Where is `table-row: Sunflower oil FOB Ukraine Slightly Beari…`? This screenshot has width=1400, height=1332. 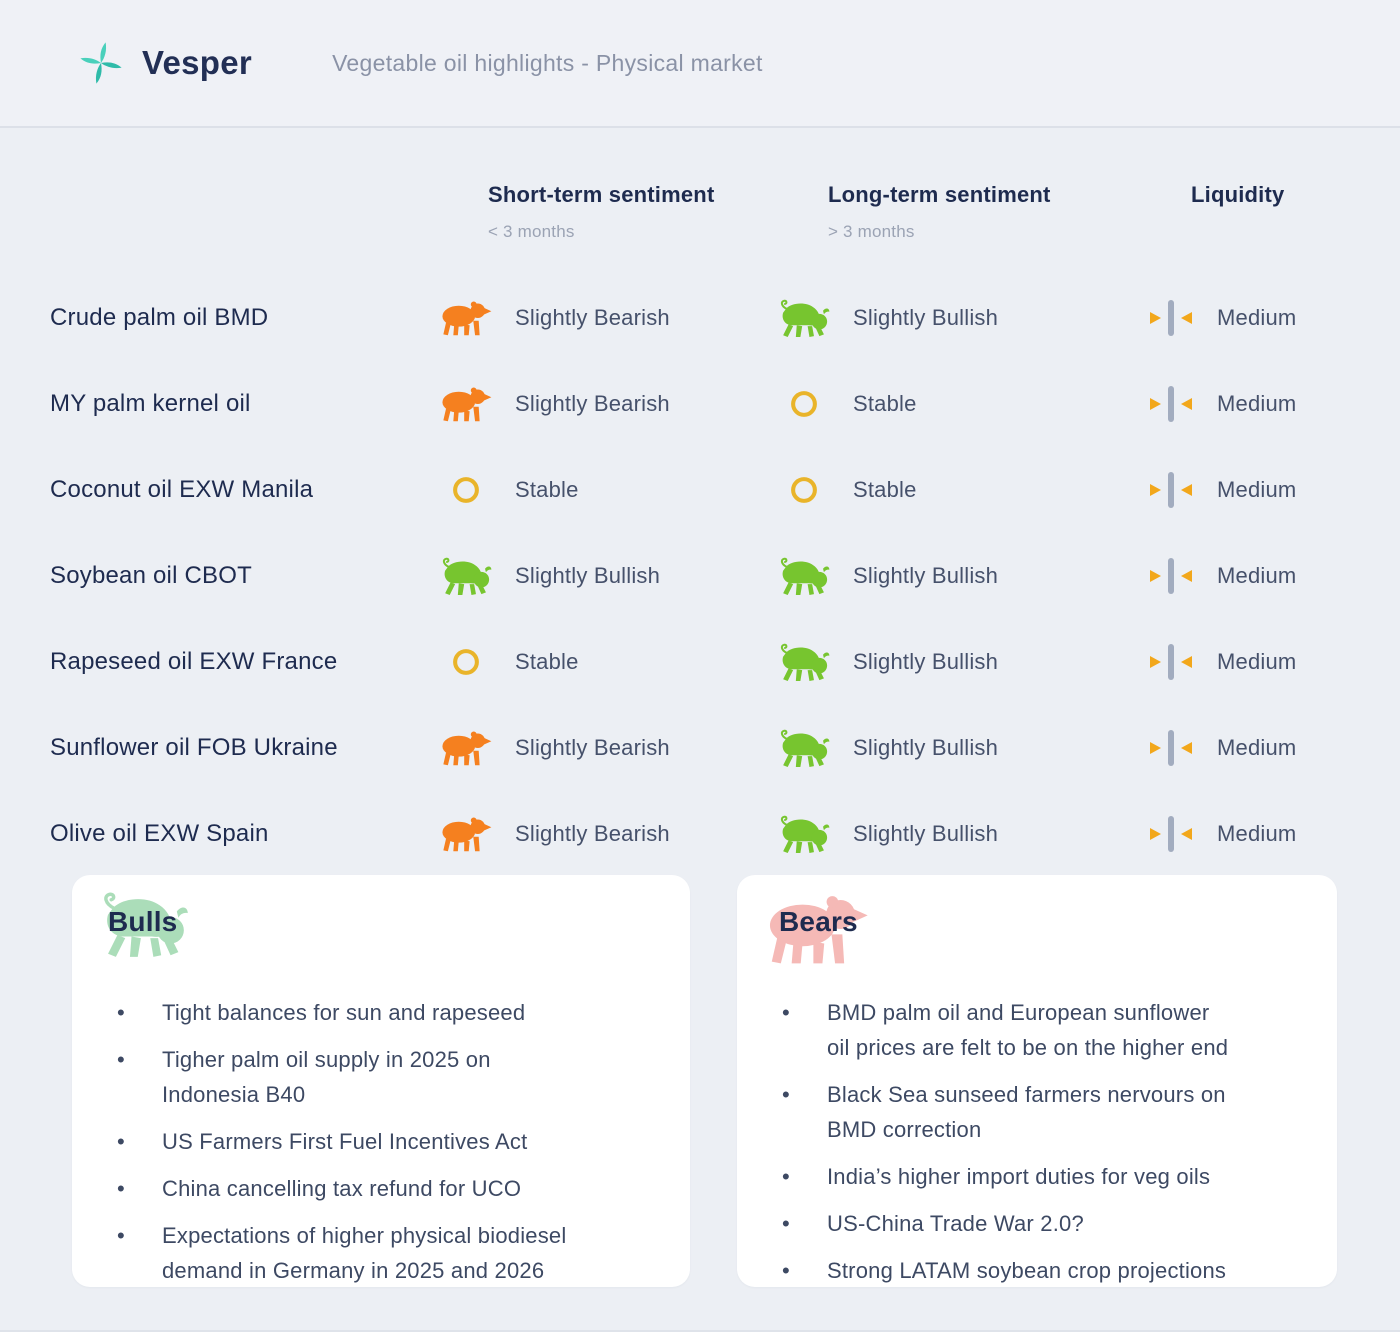
table-row: Sunflower oil FOB Ukraine Slightly Beari… is located at coordinates (725, 748).